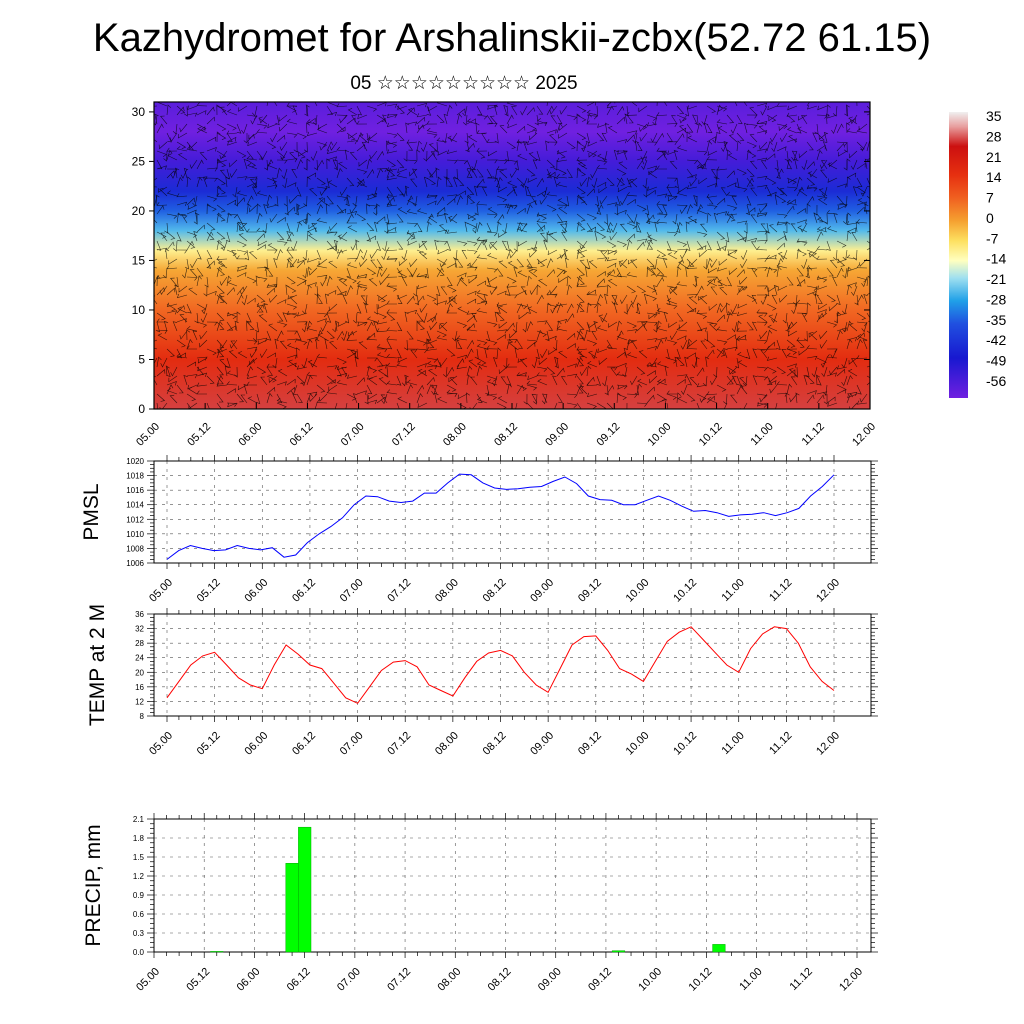  What do you see at coordinates (135, 548) in the screenshot?
I see `y-tick-label: 1008` at bounding box center [135, 548].